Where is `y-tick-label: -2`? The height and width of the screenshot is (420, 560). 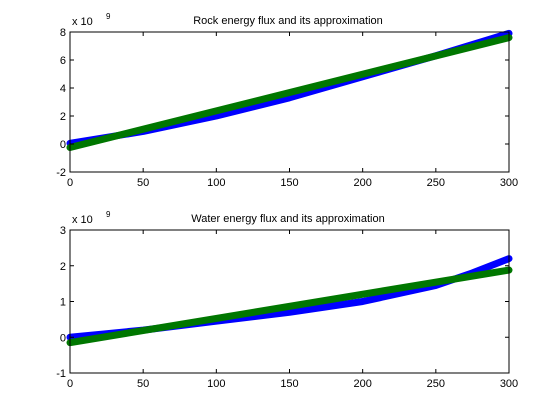
y-tick-label: -2 is located at coordinates (61, 173).